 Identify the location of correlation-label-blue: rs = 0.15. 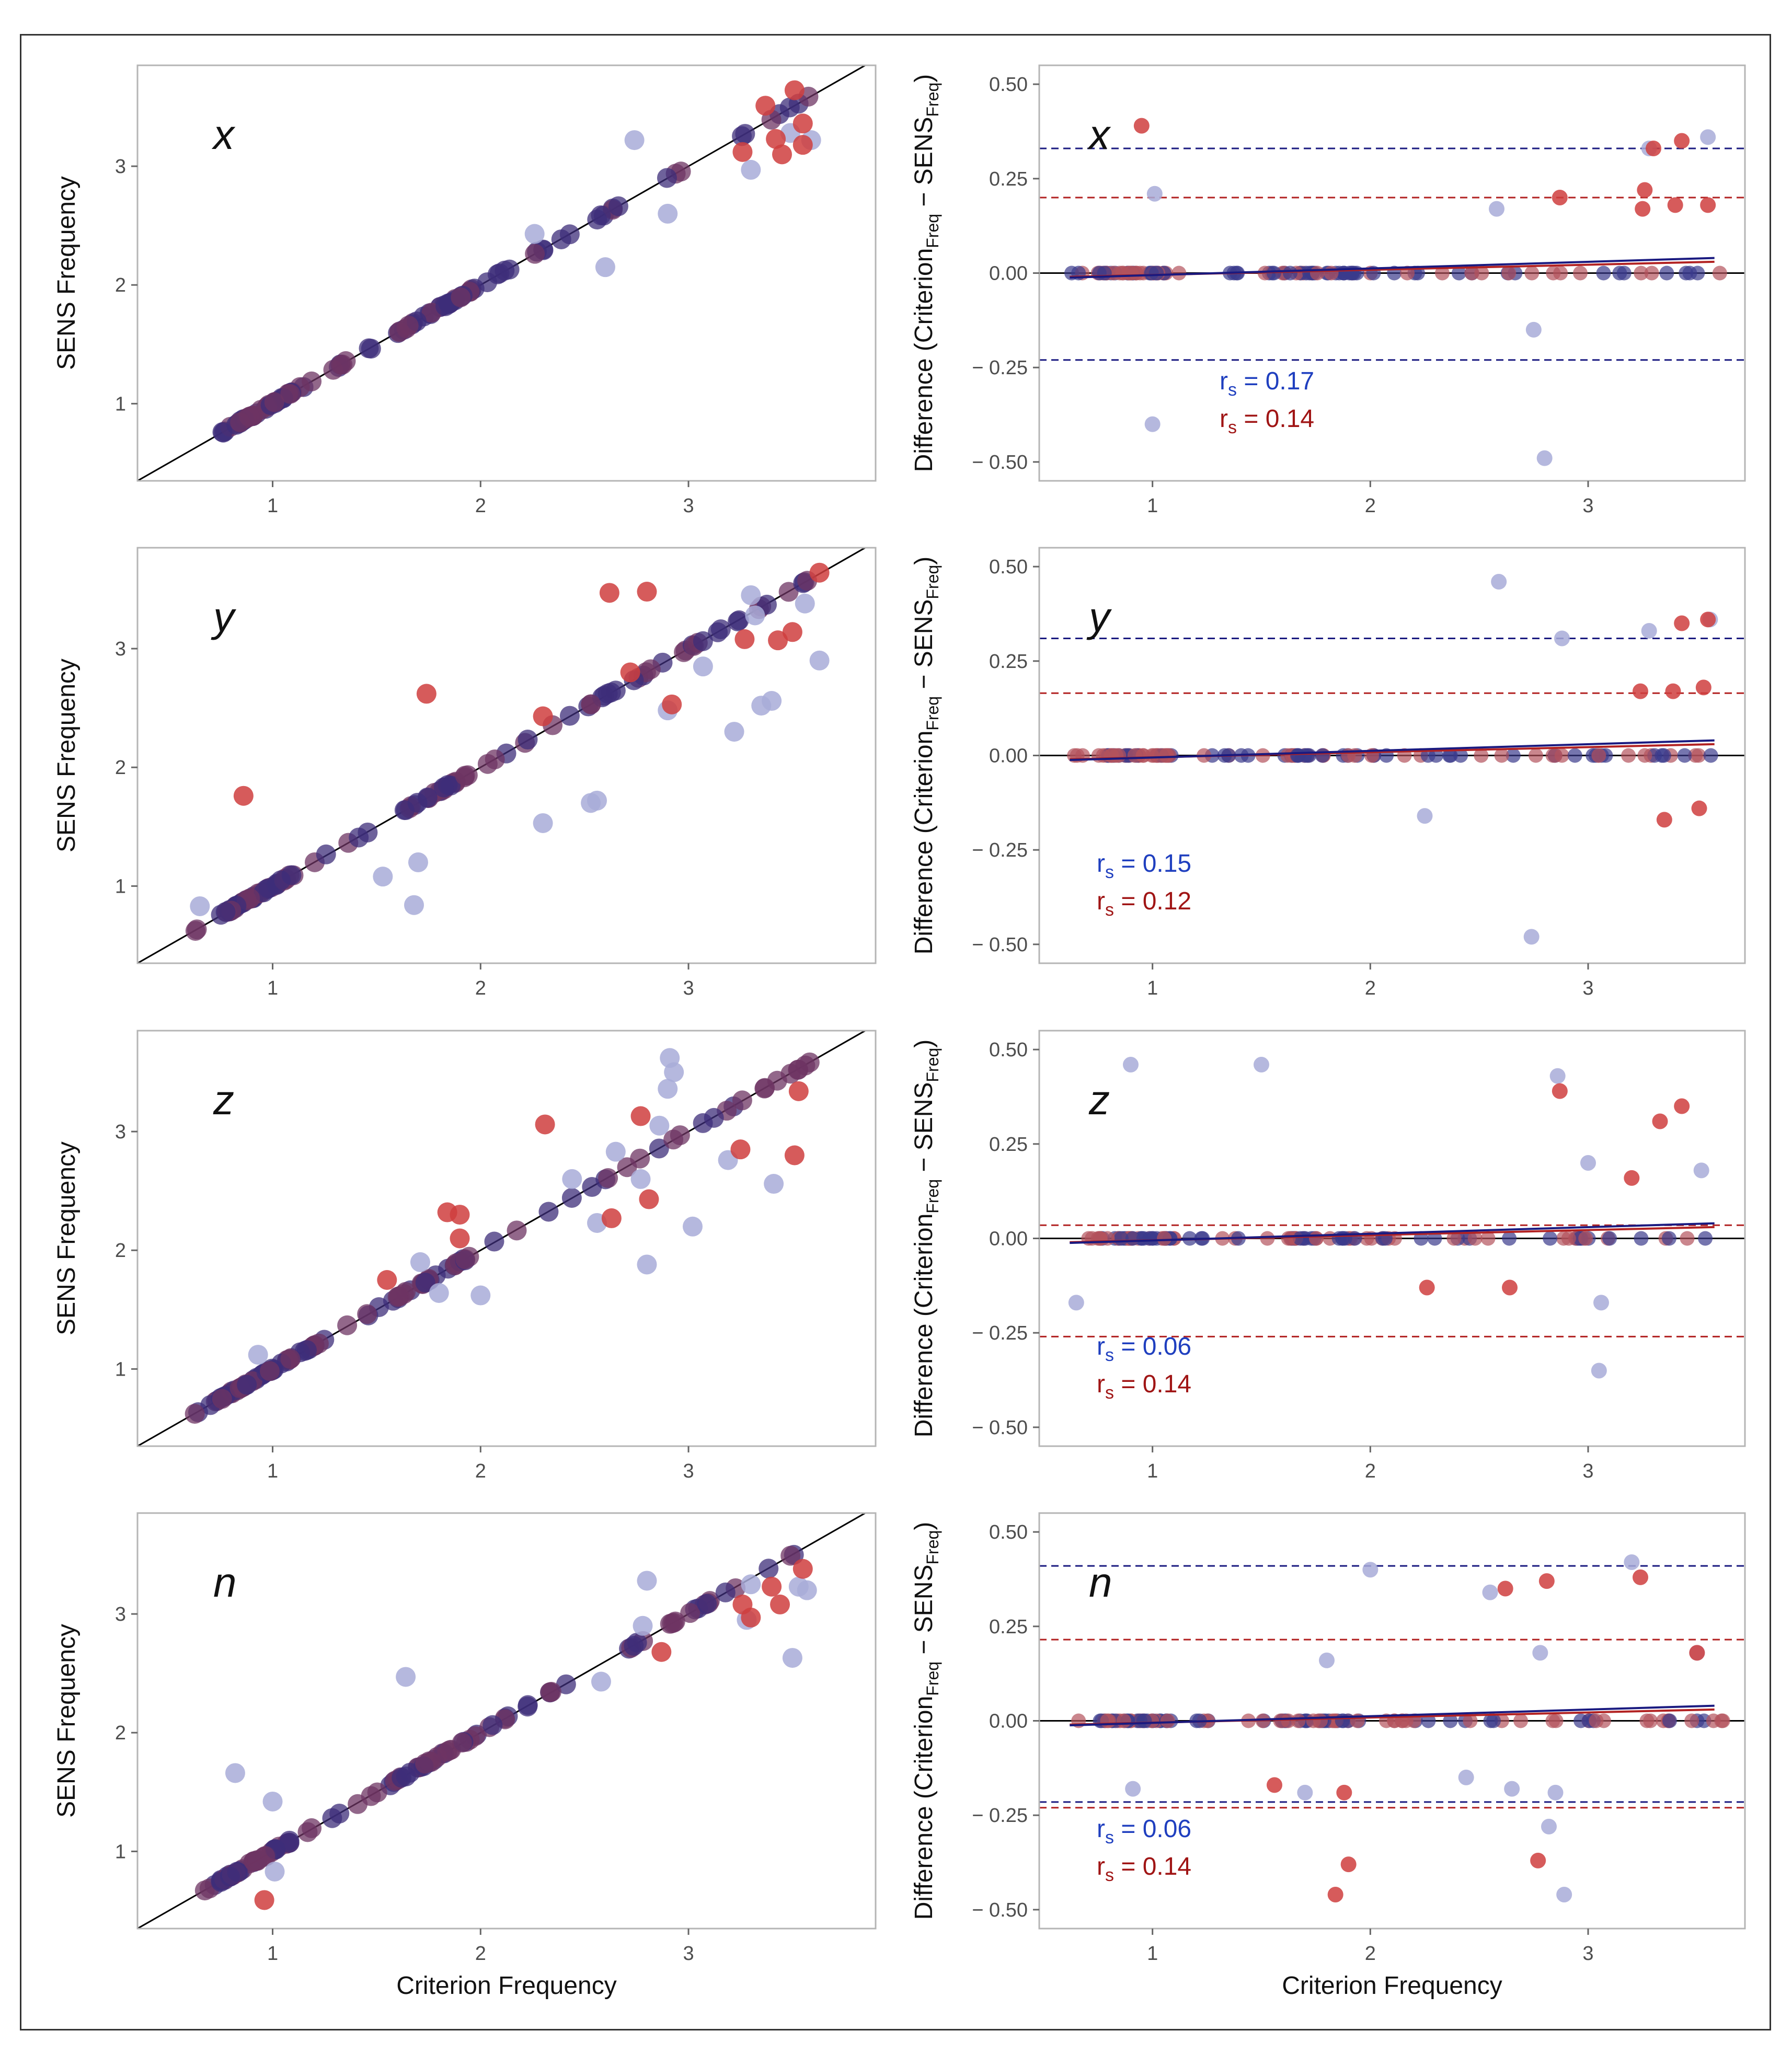
(1144, 866).